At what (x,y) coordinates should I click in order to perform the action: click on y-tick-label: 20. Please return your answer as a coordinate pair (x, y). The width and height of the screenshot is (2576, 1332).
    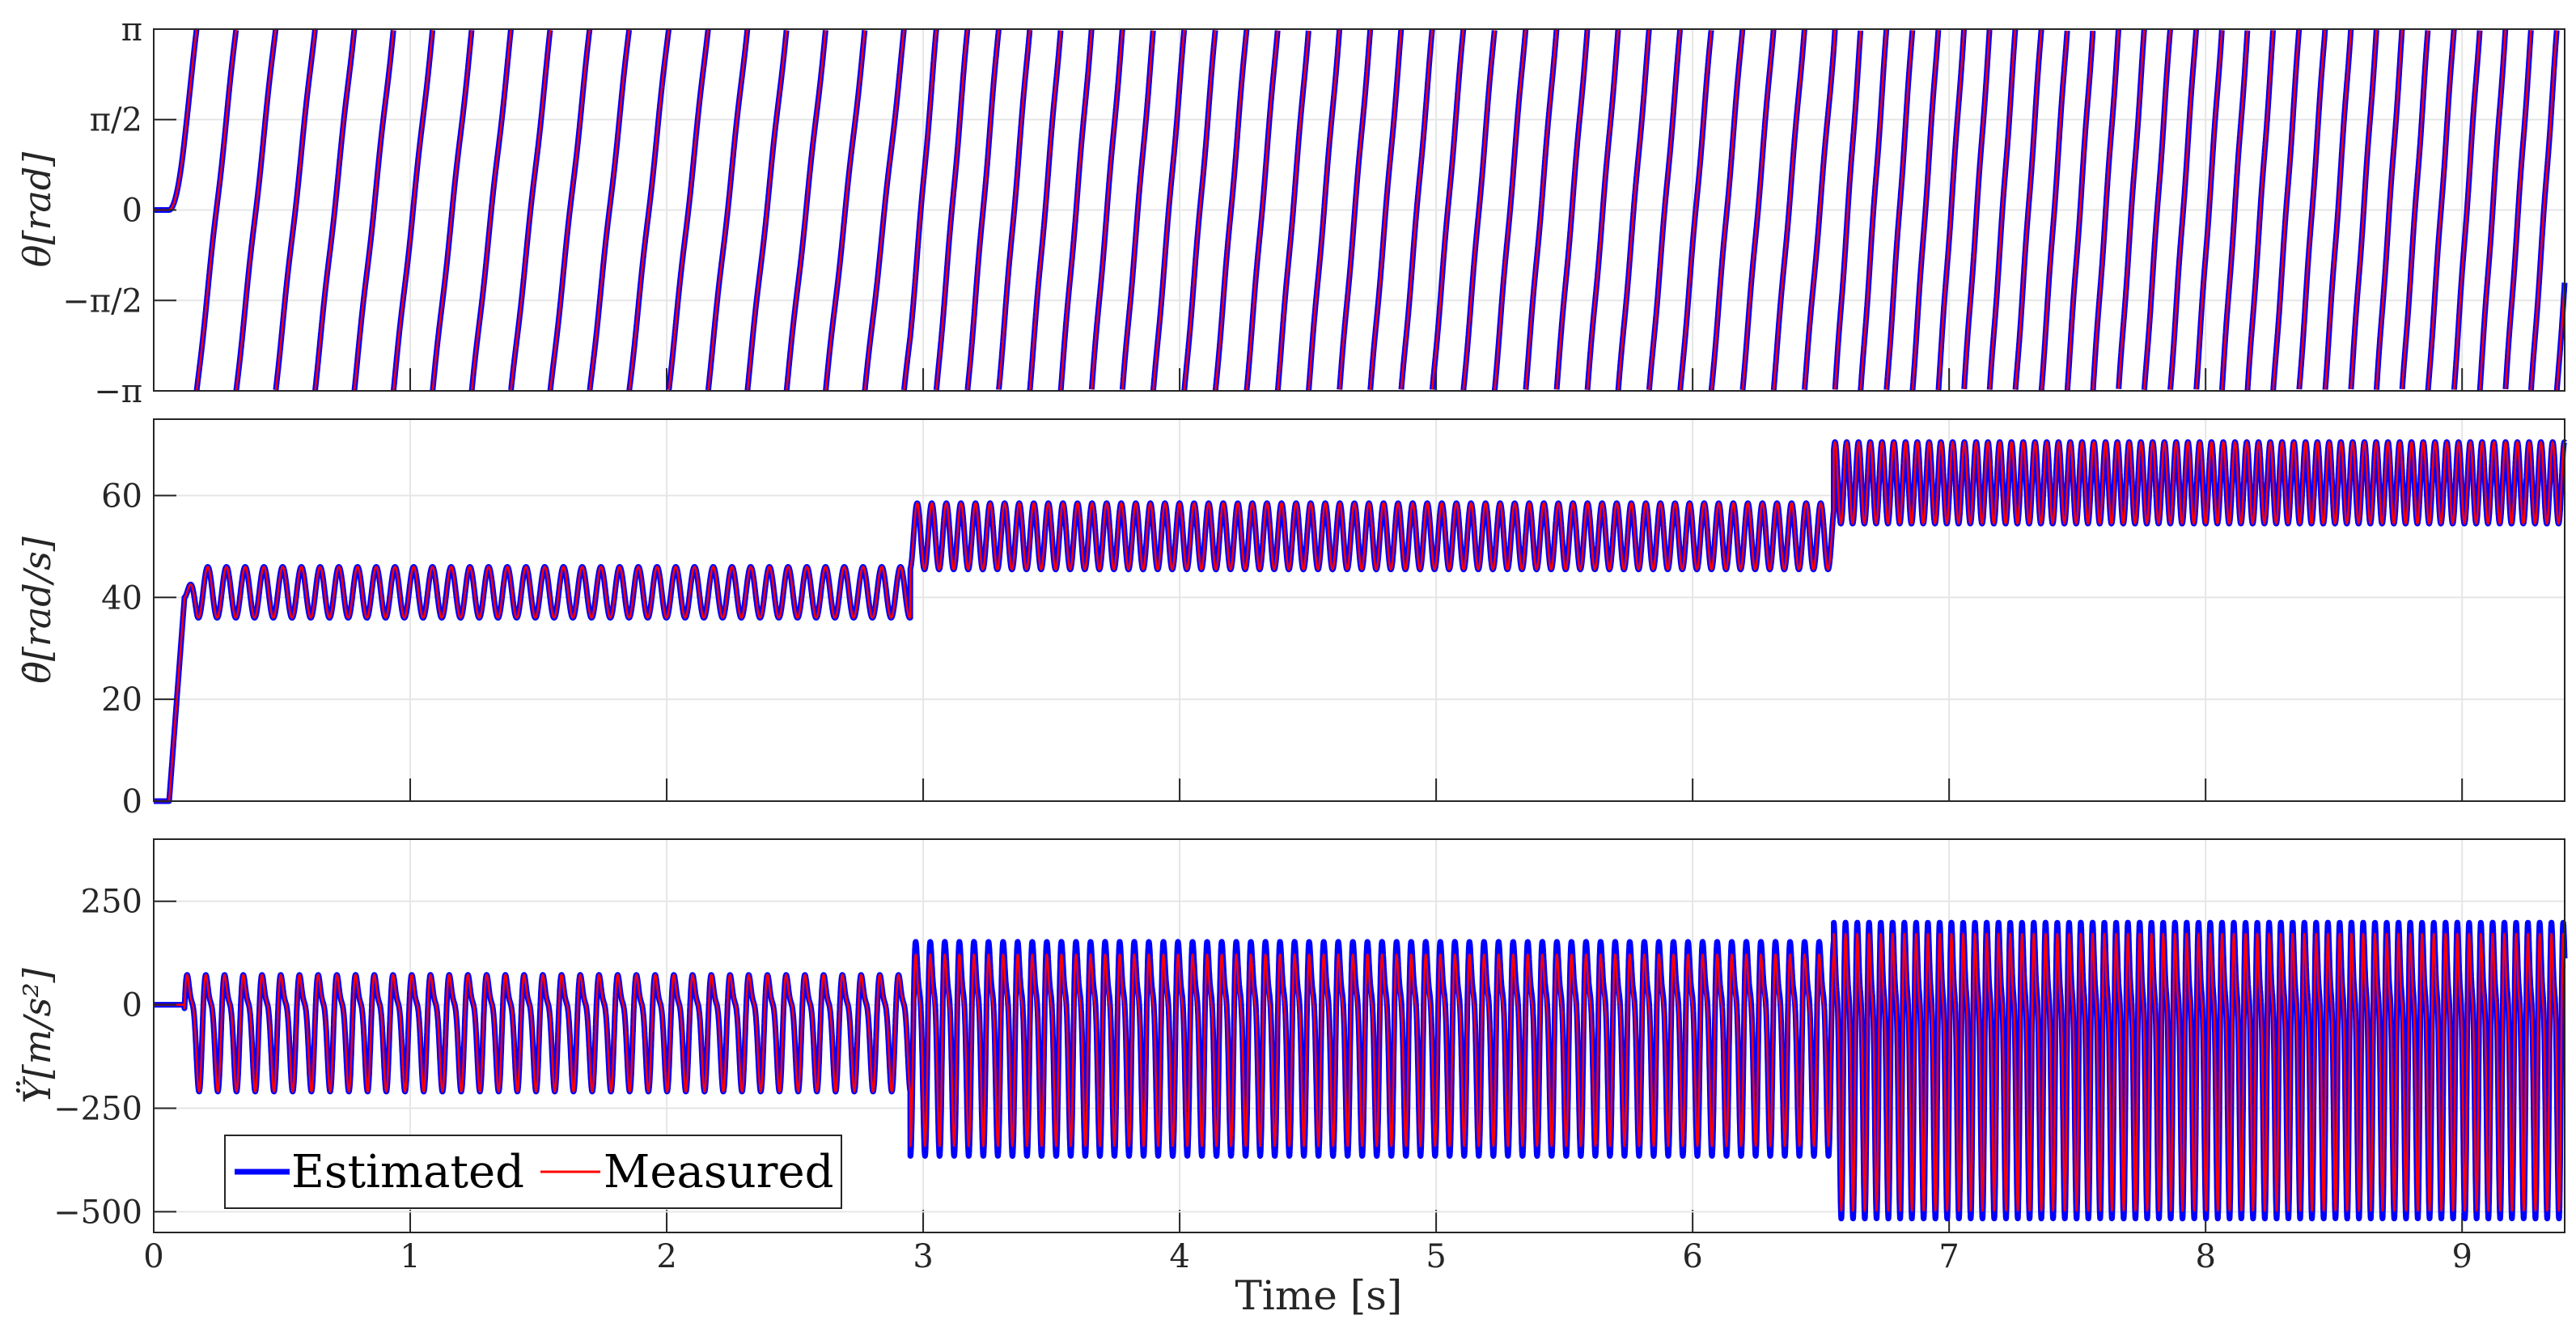
    Looking at the image, I should click on (121, 700).